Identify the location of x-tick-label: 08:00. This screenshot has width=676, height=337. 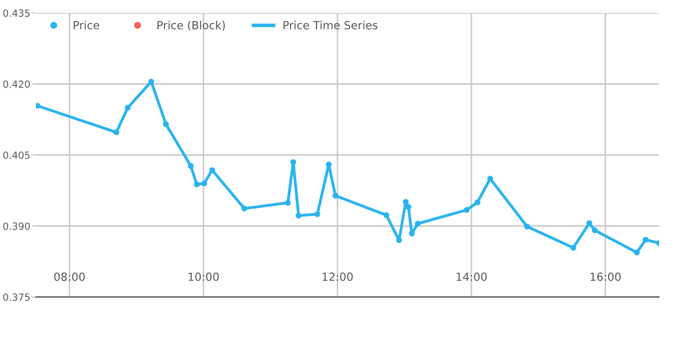
(69, 276).